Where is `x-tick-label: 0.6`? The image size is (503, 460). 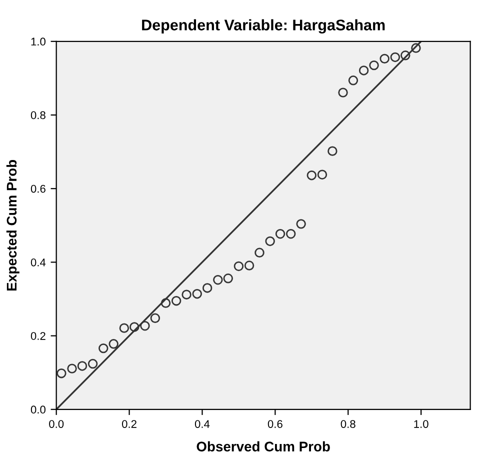
x-tick-label: 0.6 is located at coordinates (275, 424).